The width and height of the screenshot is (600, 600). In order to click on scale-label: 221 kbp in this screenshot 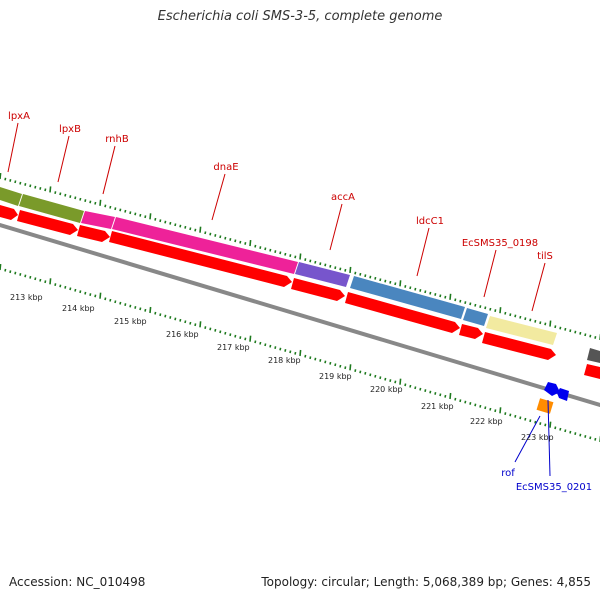, I will do `click(437, 406)`.